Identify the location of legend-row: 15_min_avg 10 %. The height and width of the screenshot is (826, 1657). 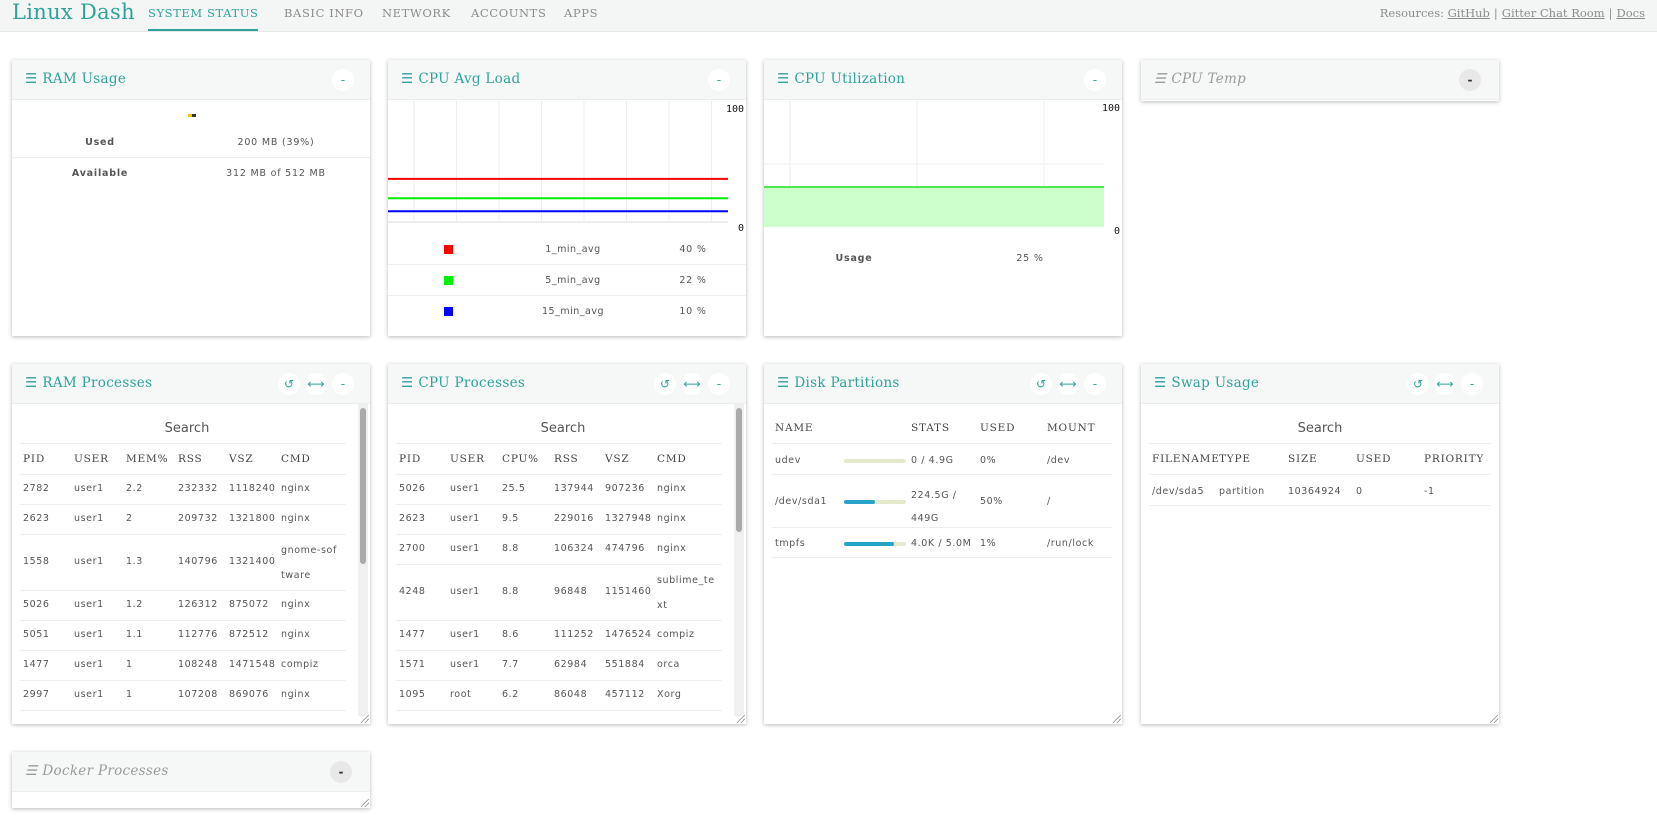
(567, 312).